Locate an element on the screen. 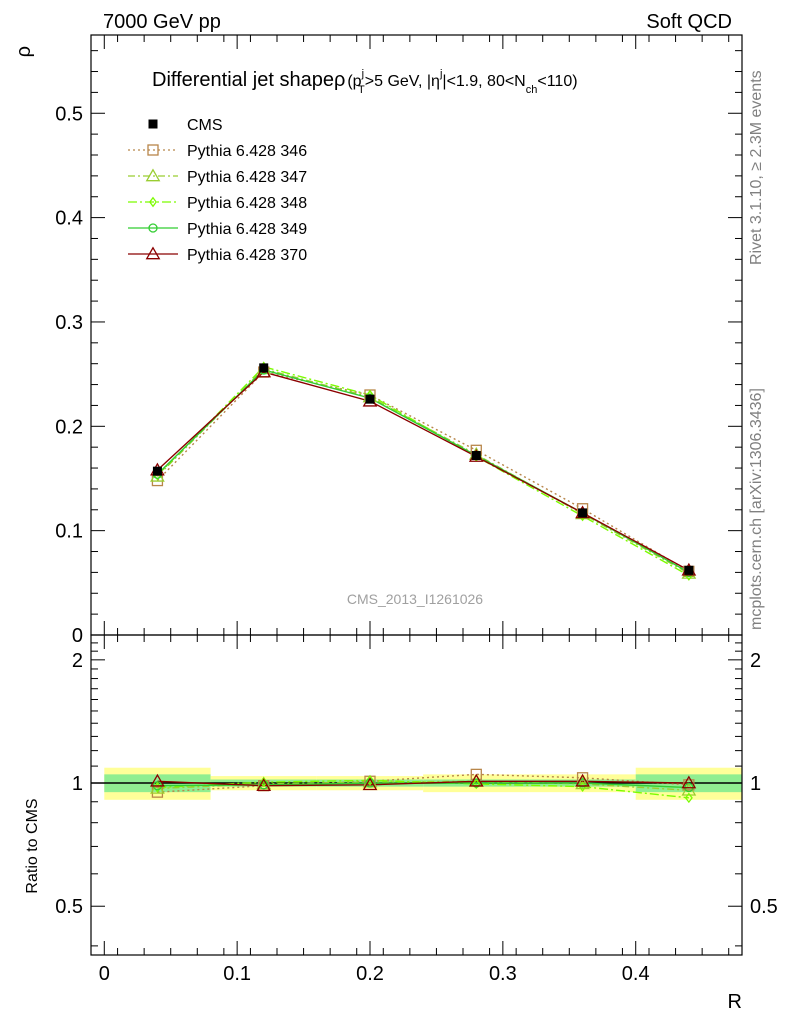  mcplots-label: mcplots.cern.ch [arXiv:1306.3436] is located at coordinates (756, 509).